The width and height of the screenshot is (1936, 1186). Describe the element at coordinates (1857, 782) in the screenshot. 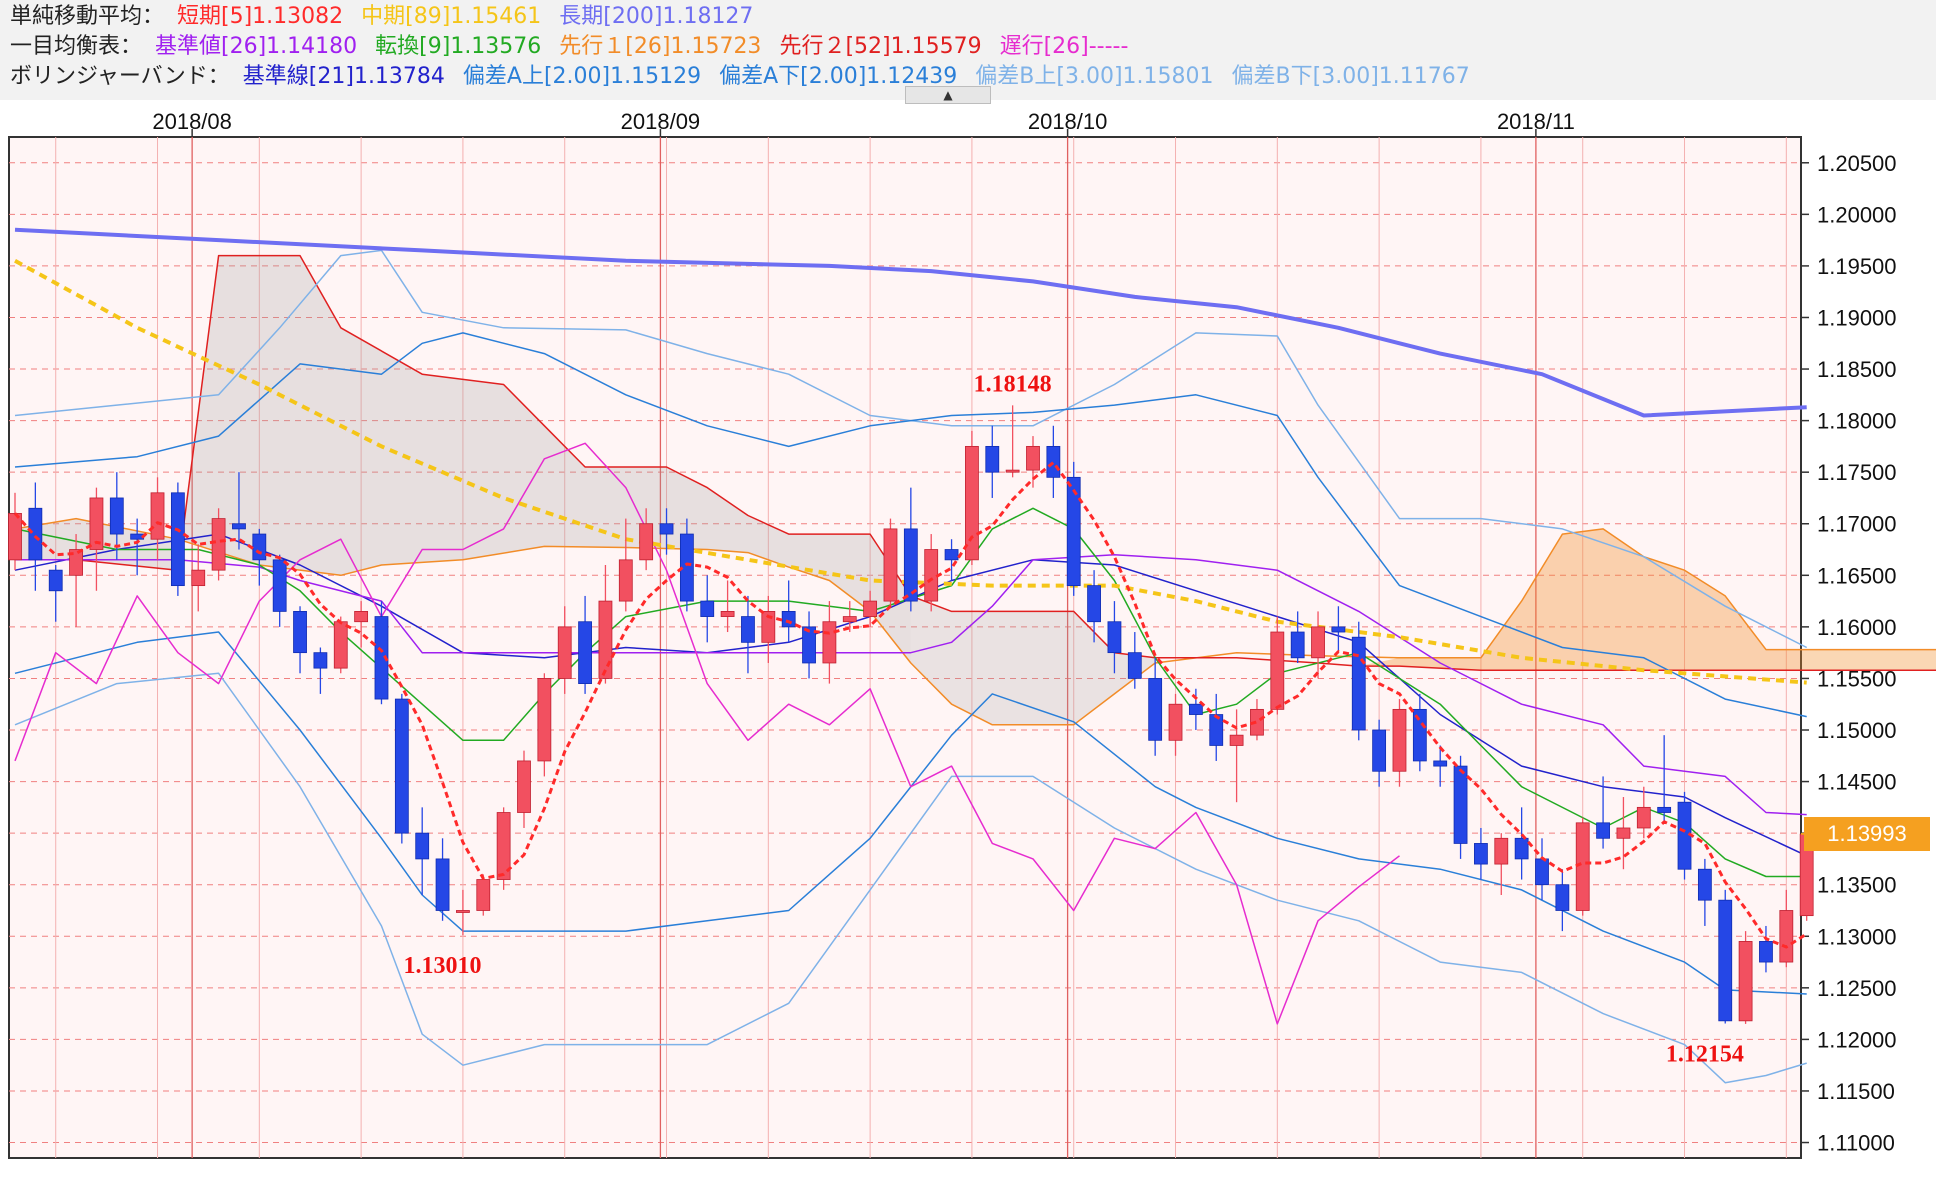

I see `y-tick-label: 1.14500` at that location.